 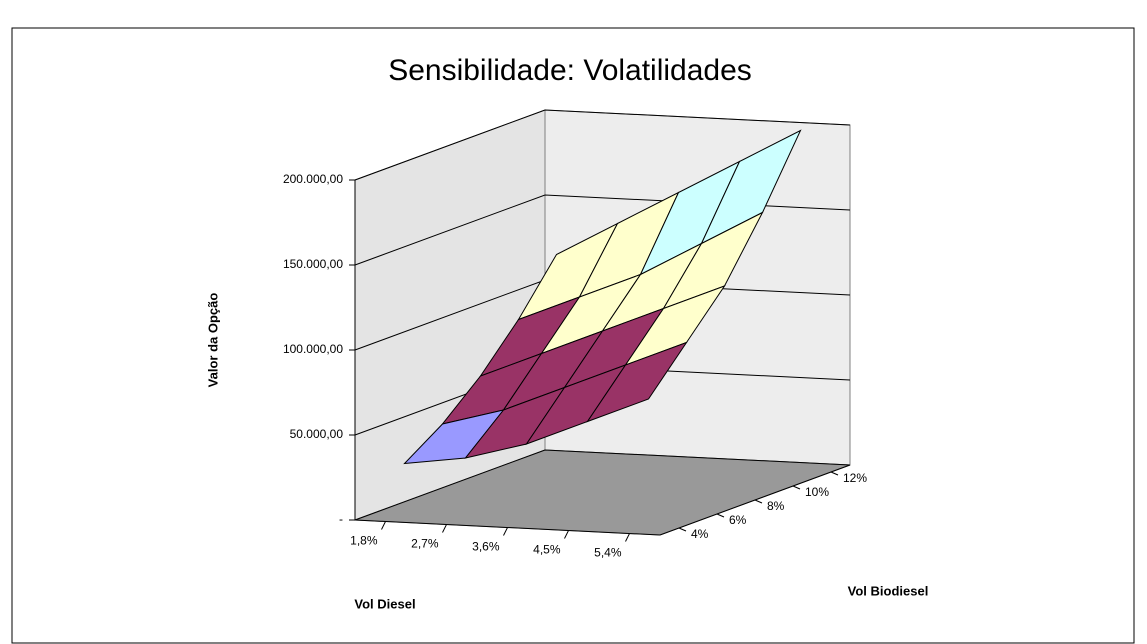 What do you see at coordinates (608, 553) in the screenshot?
I see `x-tick-label: 5,4%` at bounding box center [608, 553].